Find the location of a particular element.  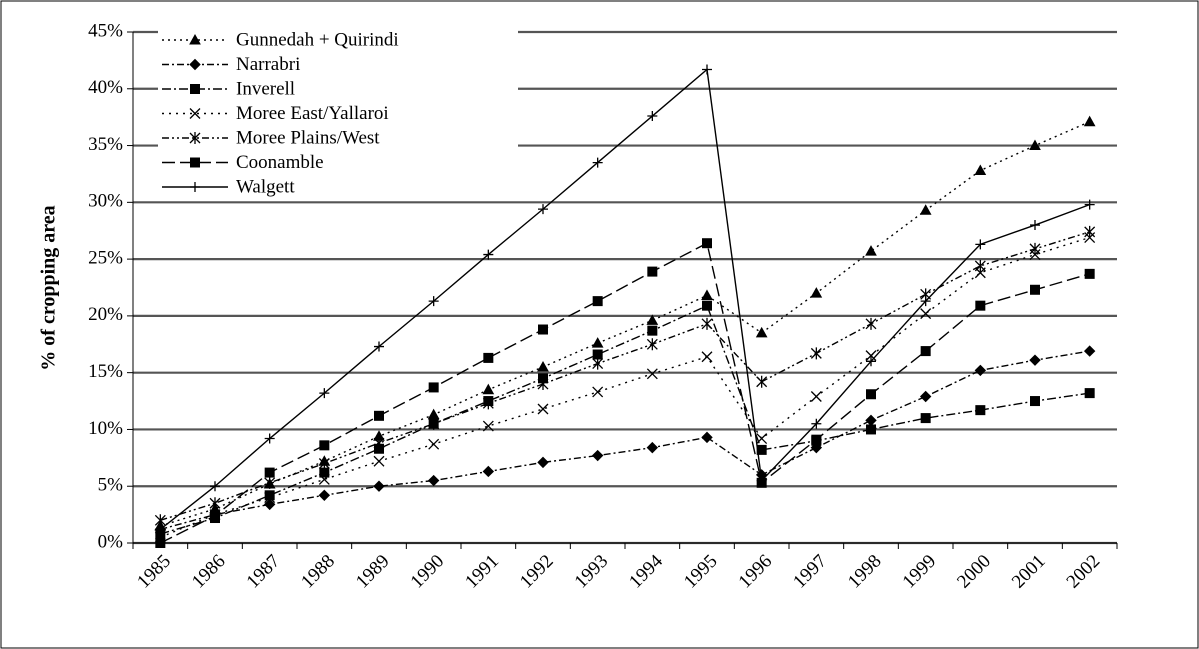

legend-label: Moree Plains/West is located at coordinates (308, 137).